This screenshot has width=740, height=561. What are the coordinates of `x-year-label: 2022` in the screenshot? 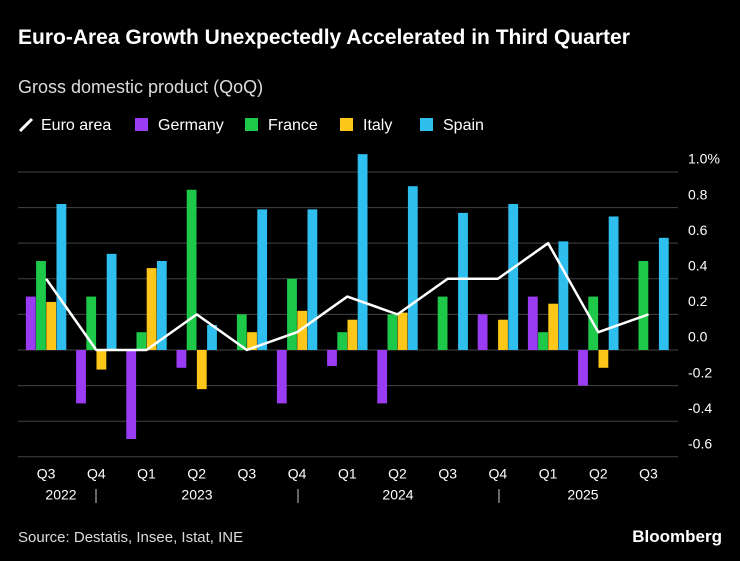 It's located at (60, 495).